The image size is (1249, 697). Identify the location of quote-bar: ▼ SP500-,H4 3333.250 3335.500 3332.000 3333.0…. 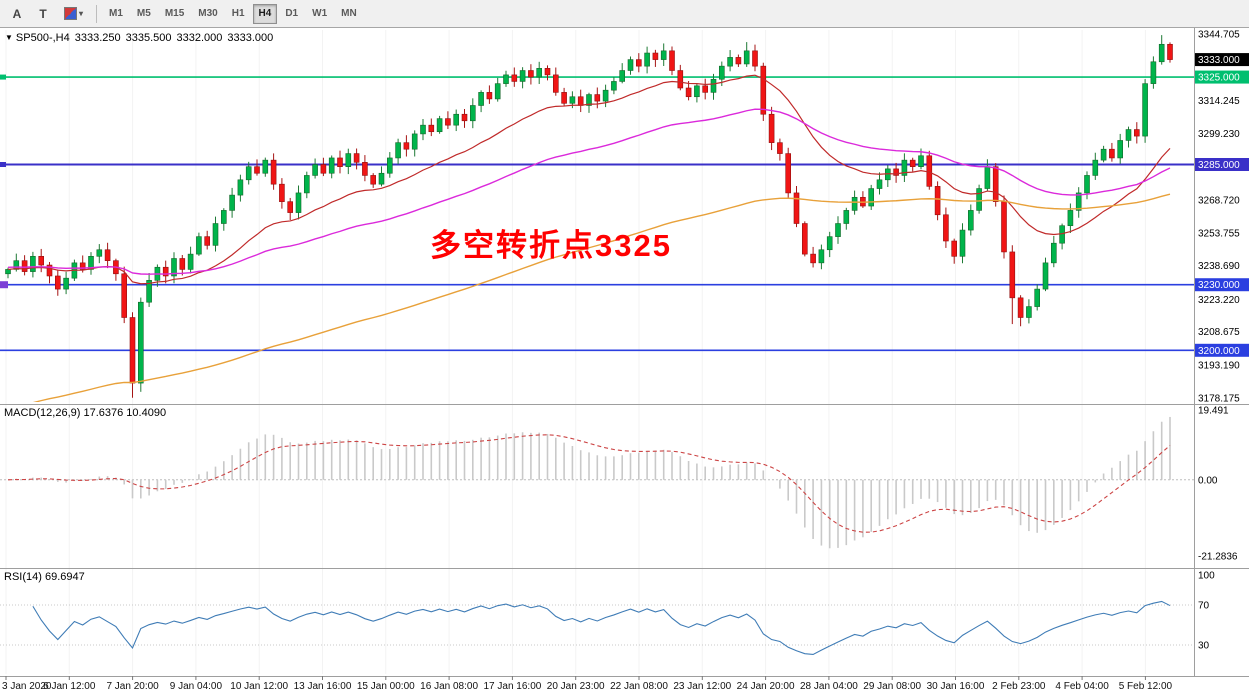
(139, 38).